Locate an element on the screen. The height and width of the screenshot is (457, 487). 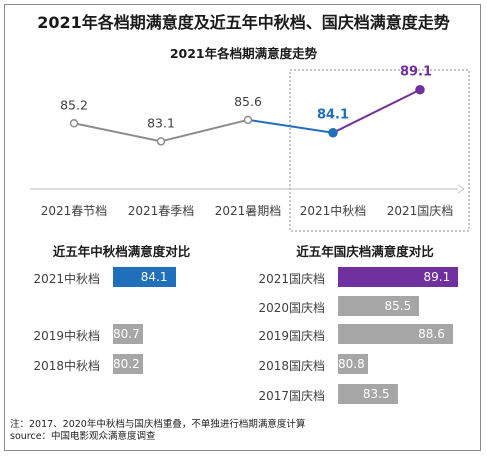
main-title: 2021年各档期满意度及近五年中秋档、国庆档满意度走势 is located at coordinates (243, 22).